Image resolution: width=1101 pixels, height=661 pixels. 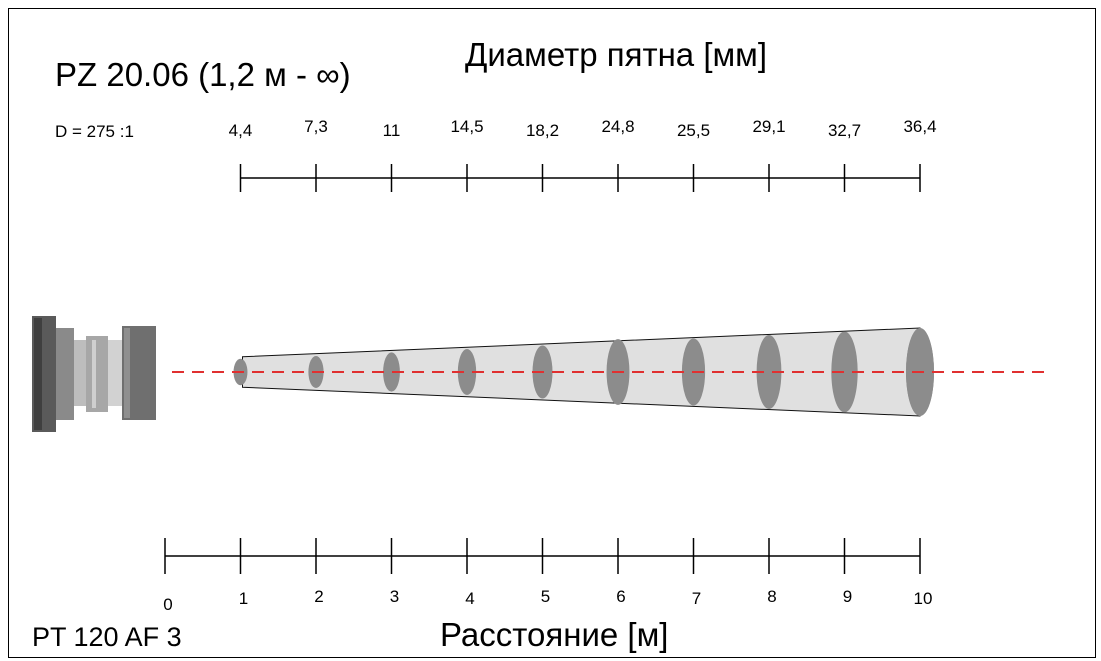 I want to click on model-label: PT 120 AF 3, so click(x=107, y=637).